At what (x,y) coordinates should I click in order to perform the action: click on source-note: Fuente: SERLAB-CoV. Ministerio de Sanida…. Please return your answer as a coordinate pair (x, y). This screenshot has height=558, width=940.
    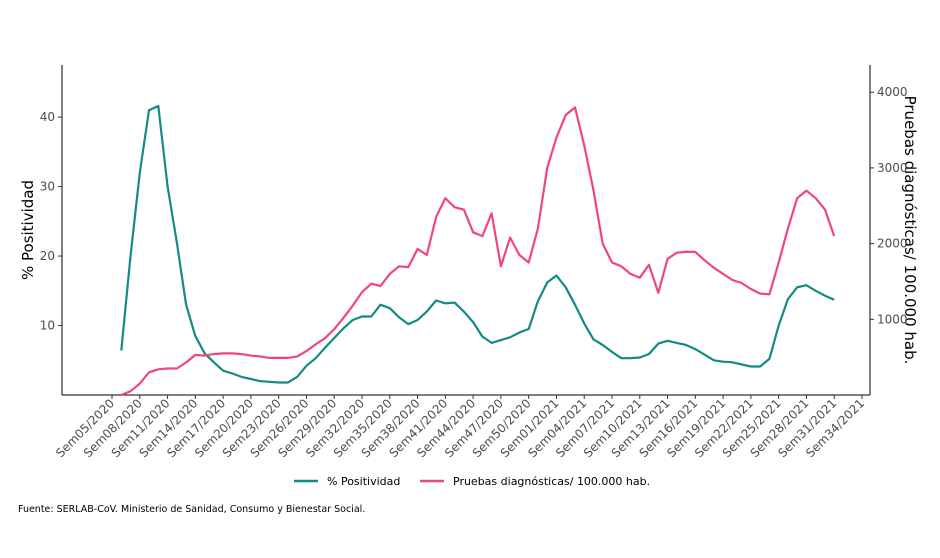
    Looking at the image, I should click on (191, 509).